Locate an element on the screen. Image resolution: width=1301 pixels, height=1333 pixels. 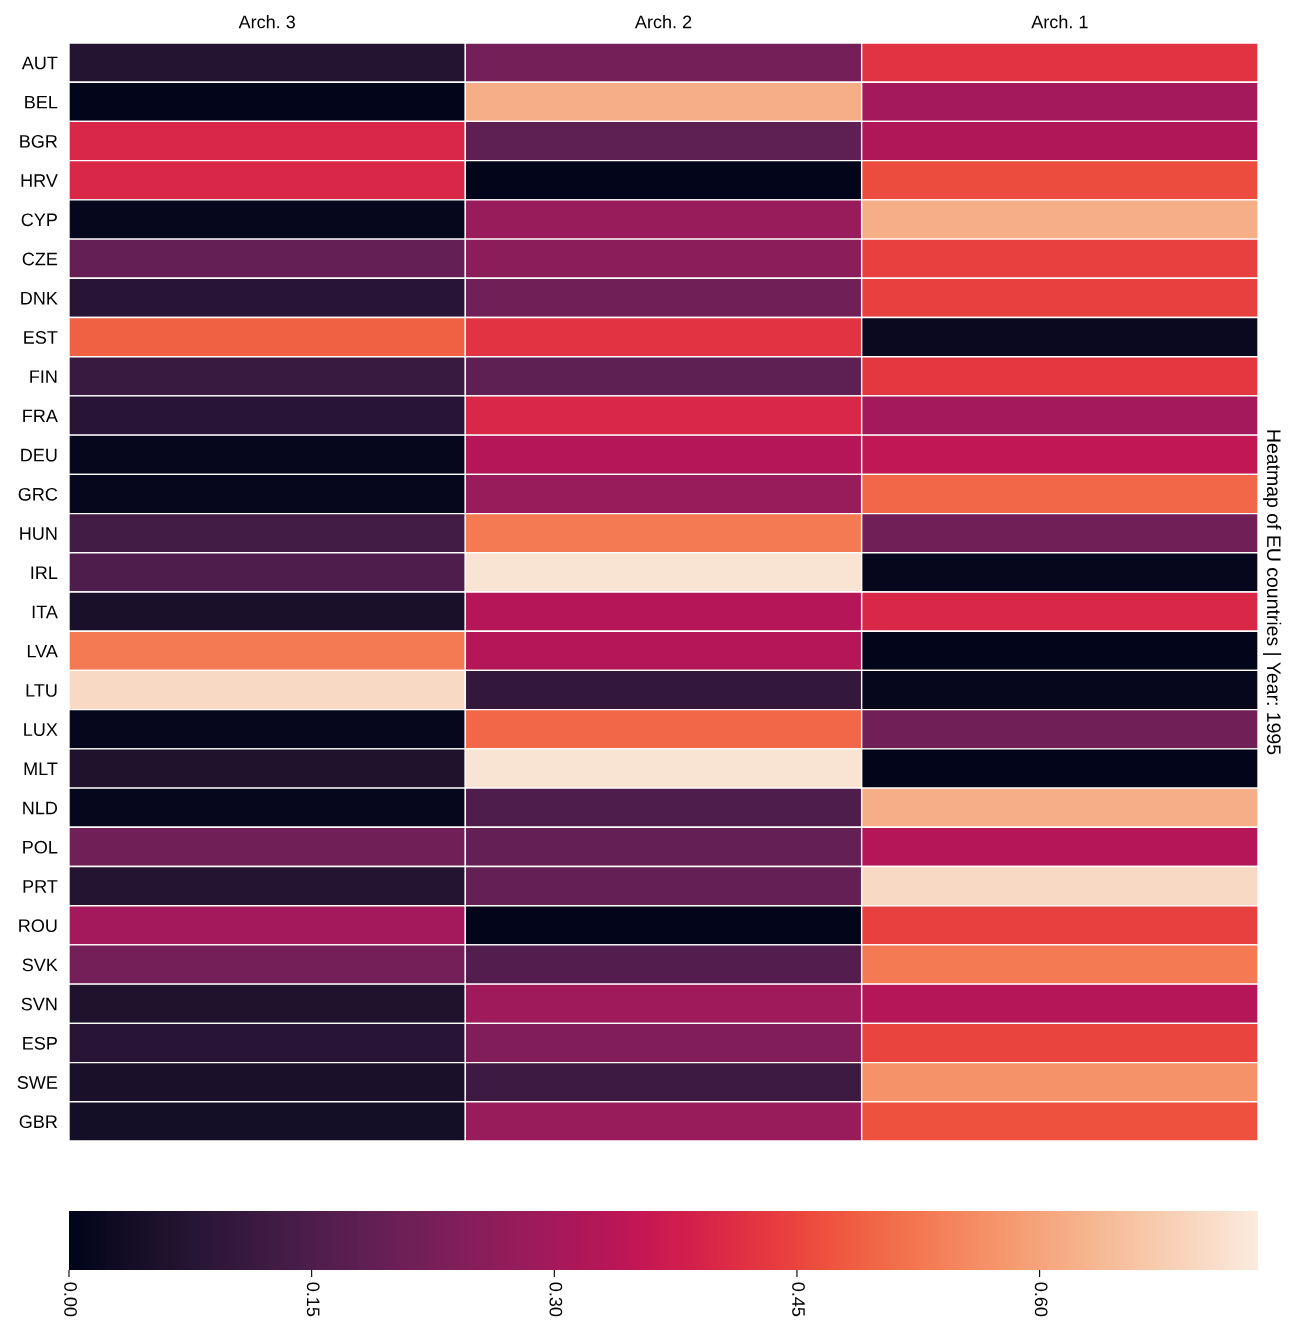
y-tick-label: DNK is located at coordinates (39, 298).